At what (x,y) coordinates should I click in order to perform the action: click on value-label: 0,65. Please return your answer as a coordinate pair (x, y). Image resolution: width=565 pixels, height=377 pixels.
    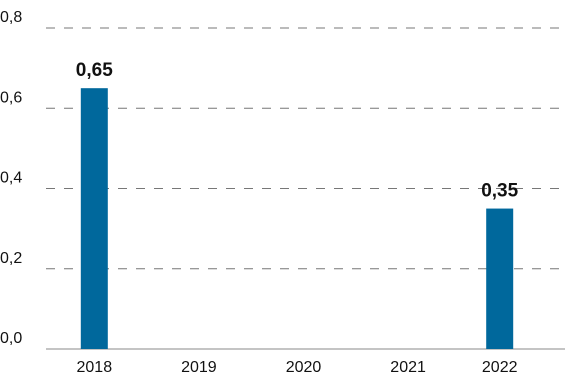
    Looking at the image, I should click on (94, 70).